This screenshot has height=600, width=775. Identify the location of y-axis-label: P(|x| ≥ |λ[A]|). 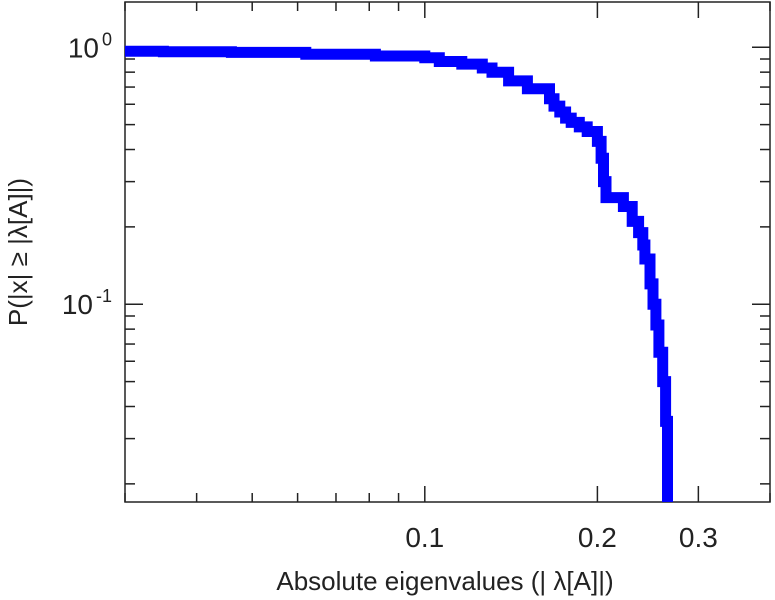
(18, 252).